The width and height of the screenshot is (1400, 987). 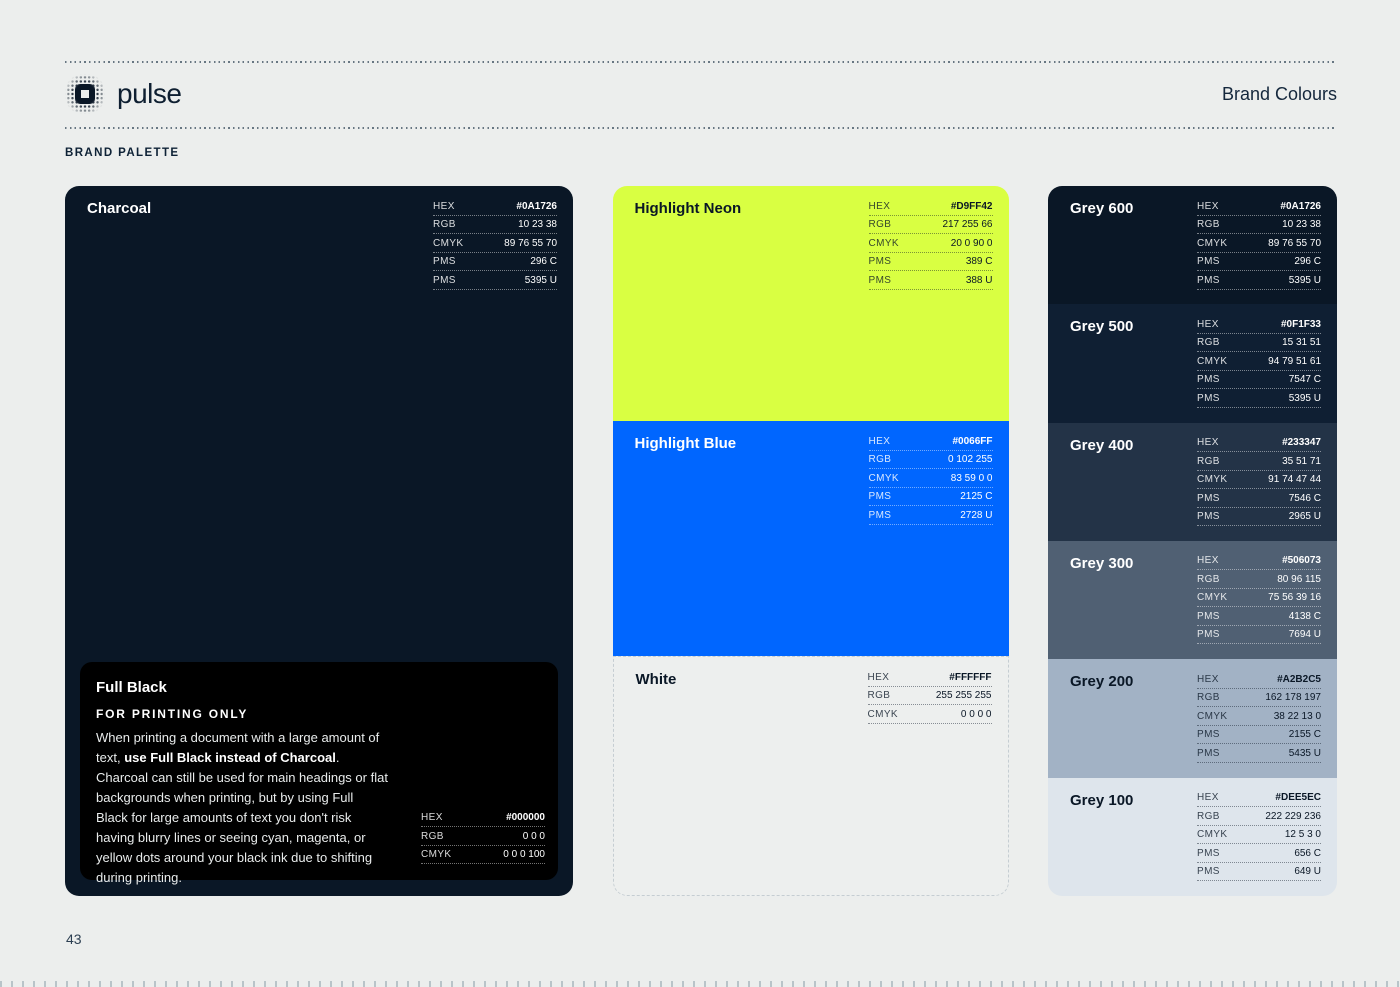 What do you see at coordinates (495, 225) in the screenshot?
I see `spec-row: RGB 10 23 38` at bounding box center [495, 225].